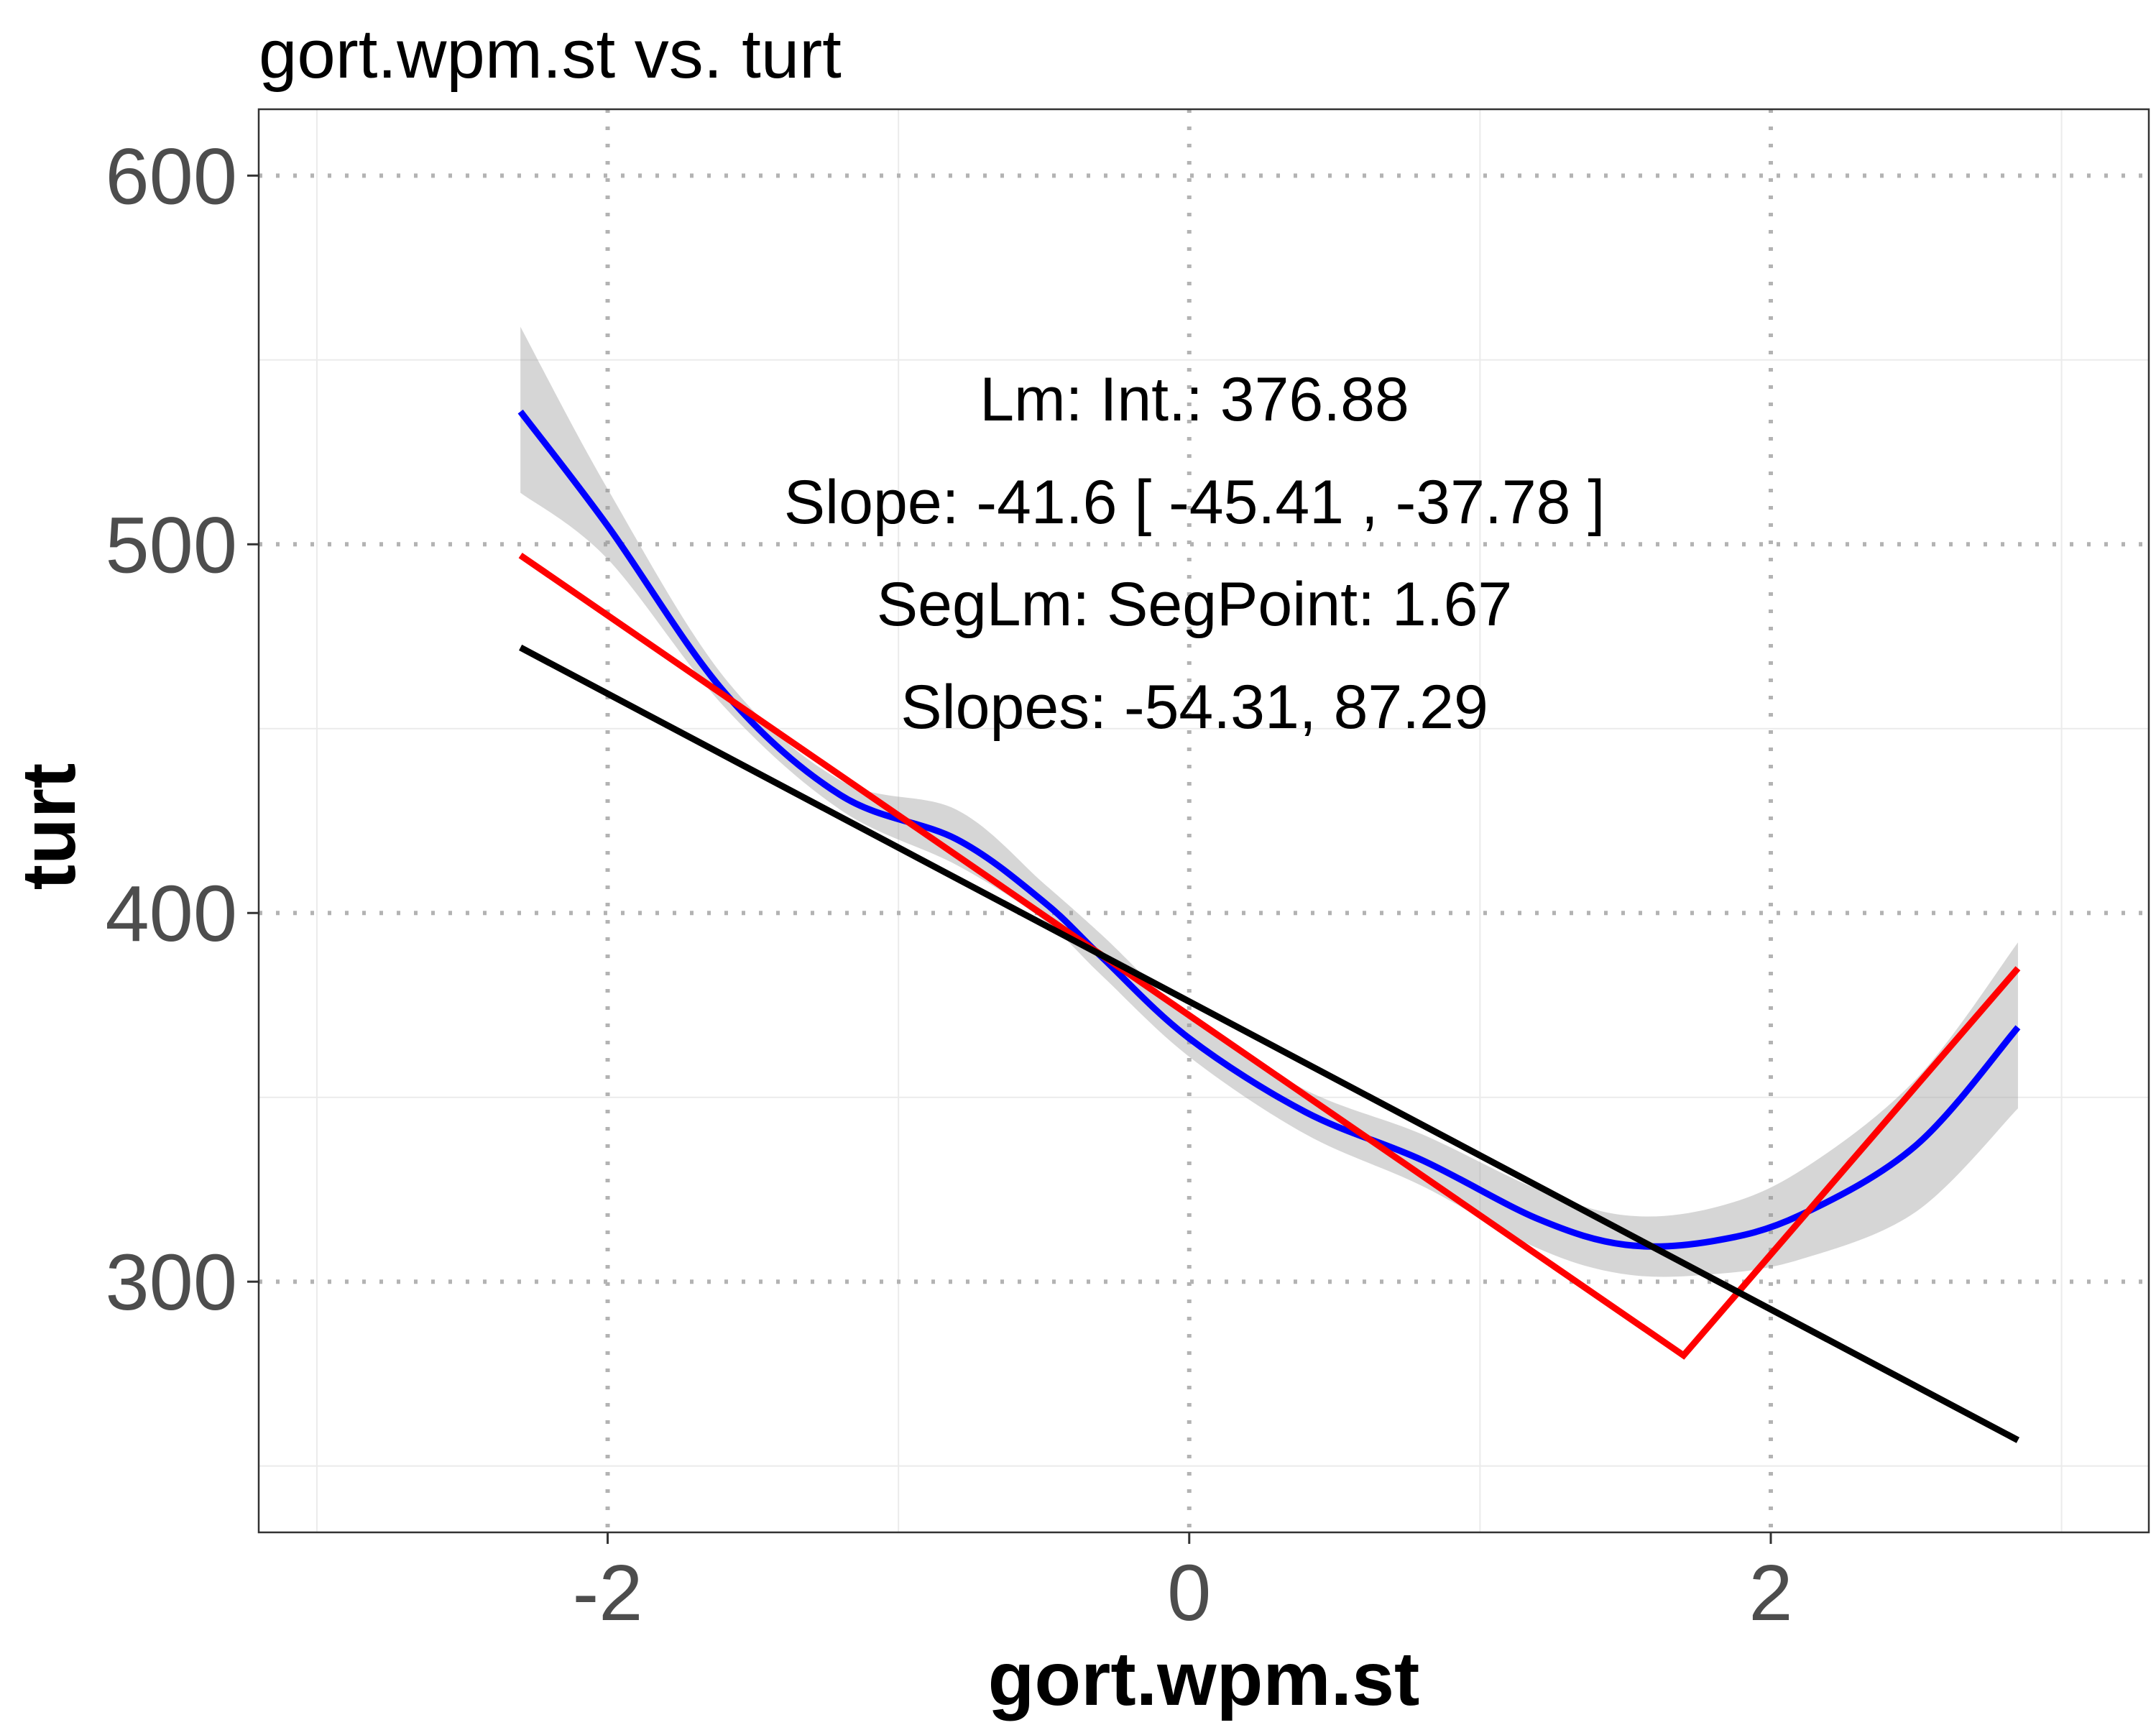 This screenshot has width=2156, height=1725. Describe the element at coordinates (171, 1282) in the screenshot. I see `y-tick-label-0: 300` at that location.